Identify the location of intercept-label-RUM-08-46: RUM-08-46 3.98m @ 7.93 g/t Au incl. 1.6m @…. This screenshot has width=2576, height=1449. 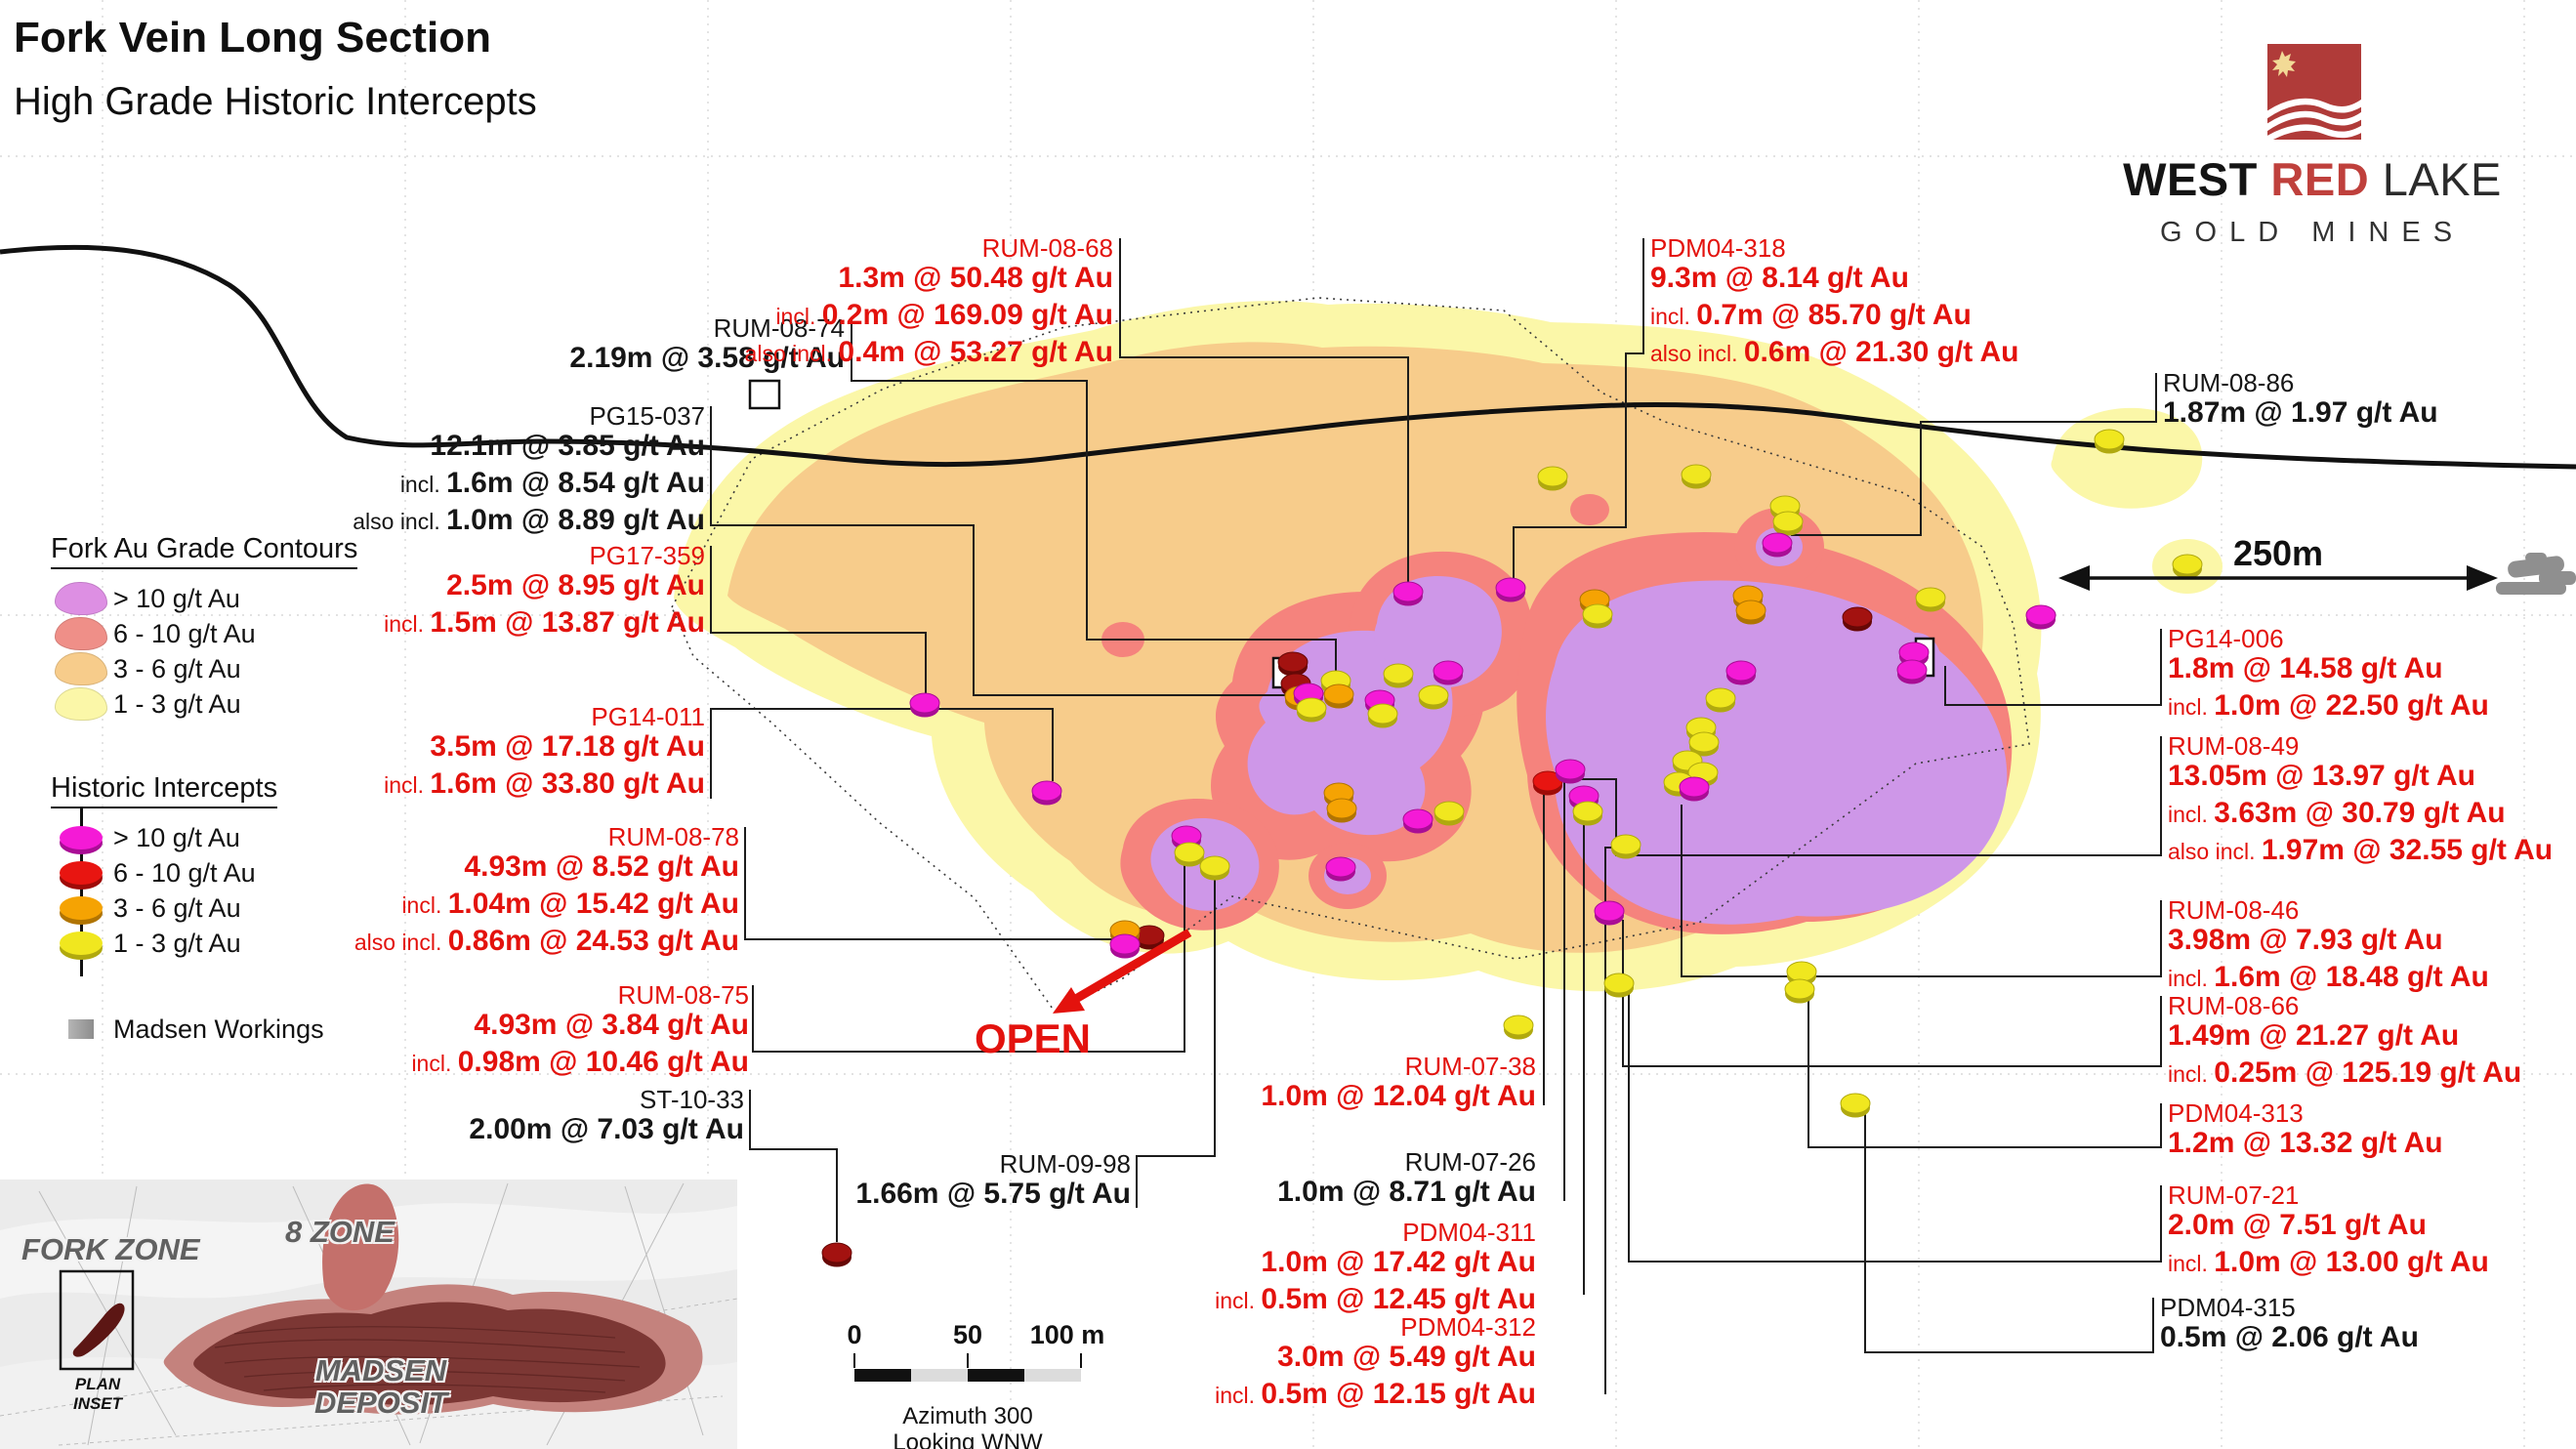
(2328, 947).